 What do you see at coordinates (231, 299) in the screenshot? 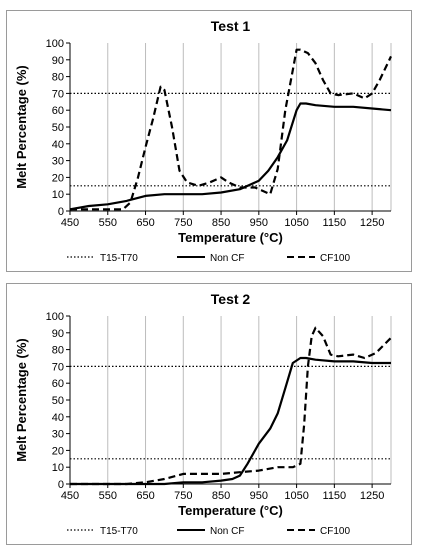
I see `chart-title: Test 2` at bounding box center [231, 299].